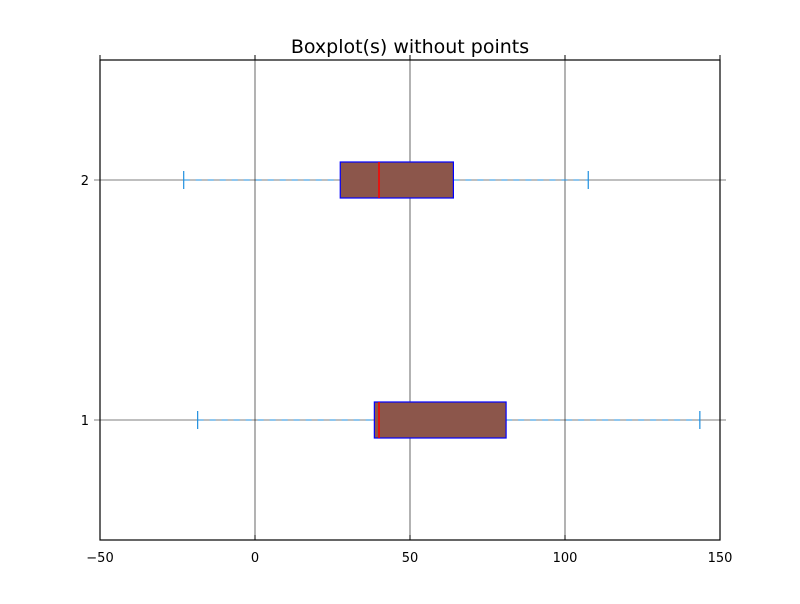  I want to click on x-tick-label: 50, so click(410, 558).